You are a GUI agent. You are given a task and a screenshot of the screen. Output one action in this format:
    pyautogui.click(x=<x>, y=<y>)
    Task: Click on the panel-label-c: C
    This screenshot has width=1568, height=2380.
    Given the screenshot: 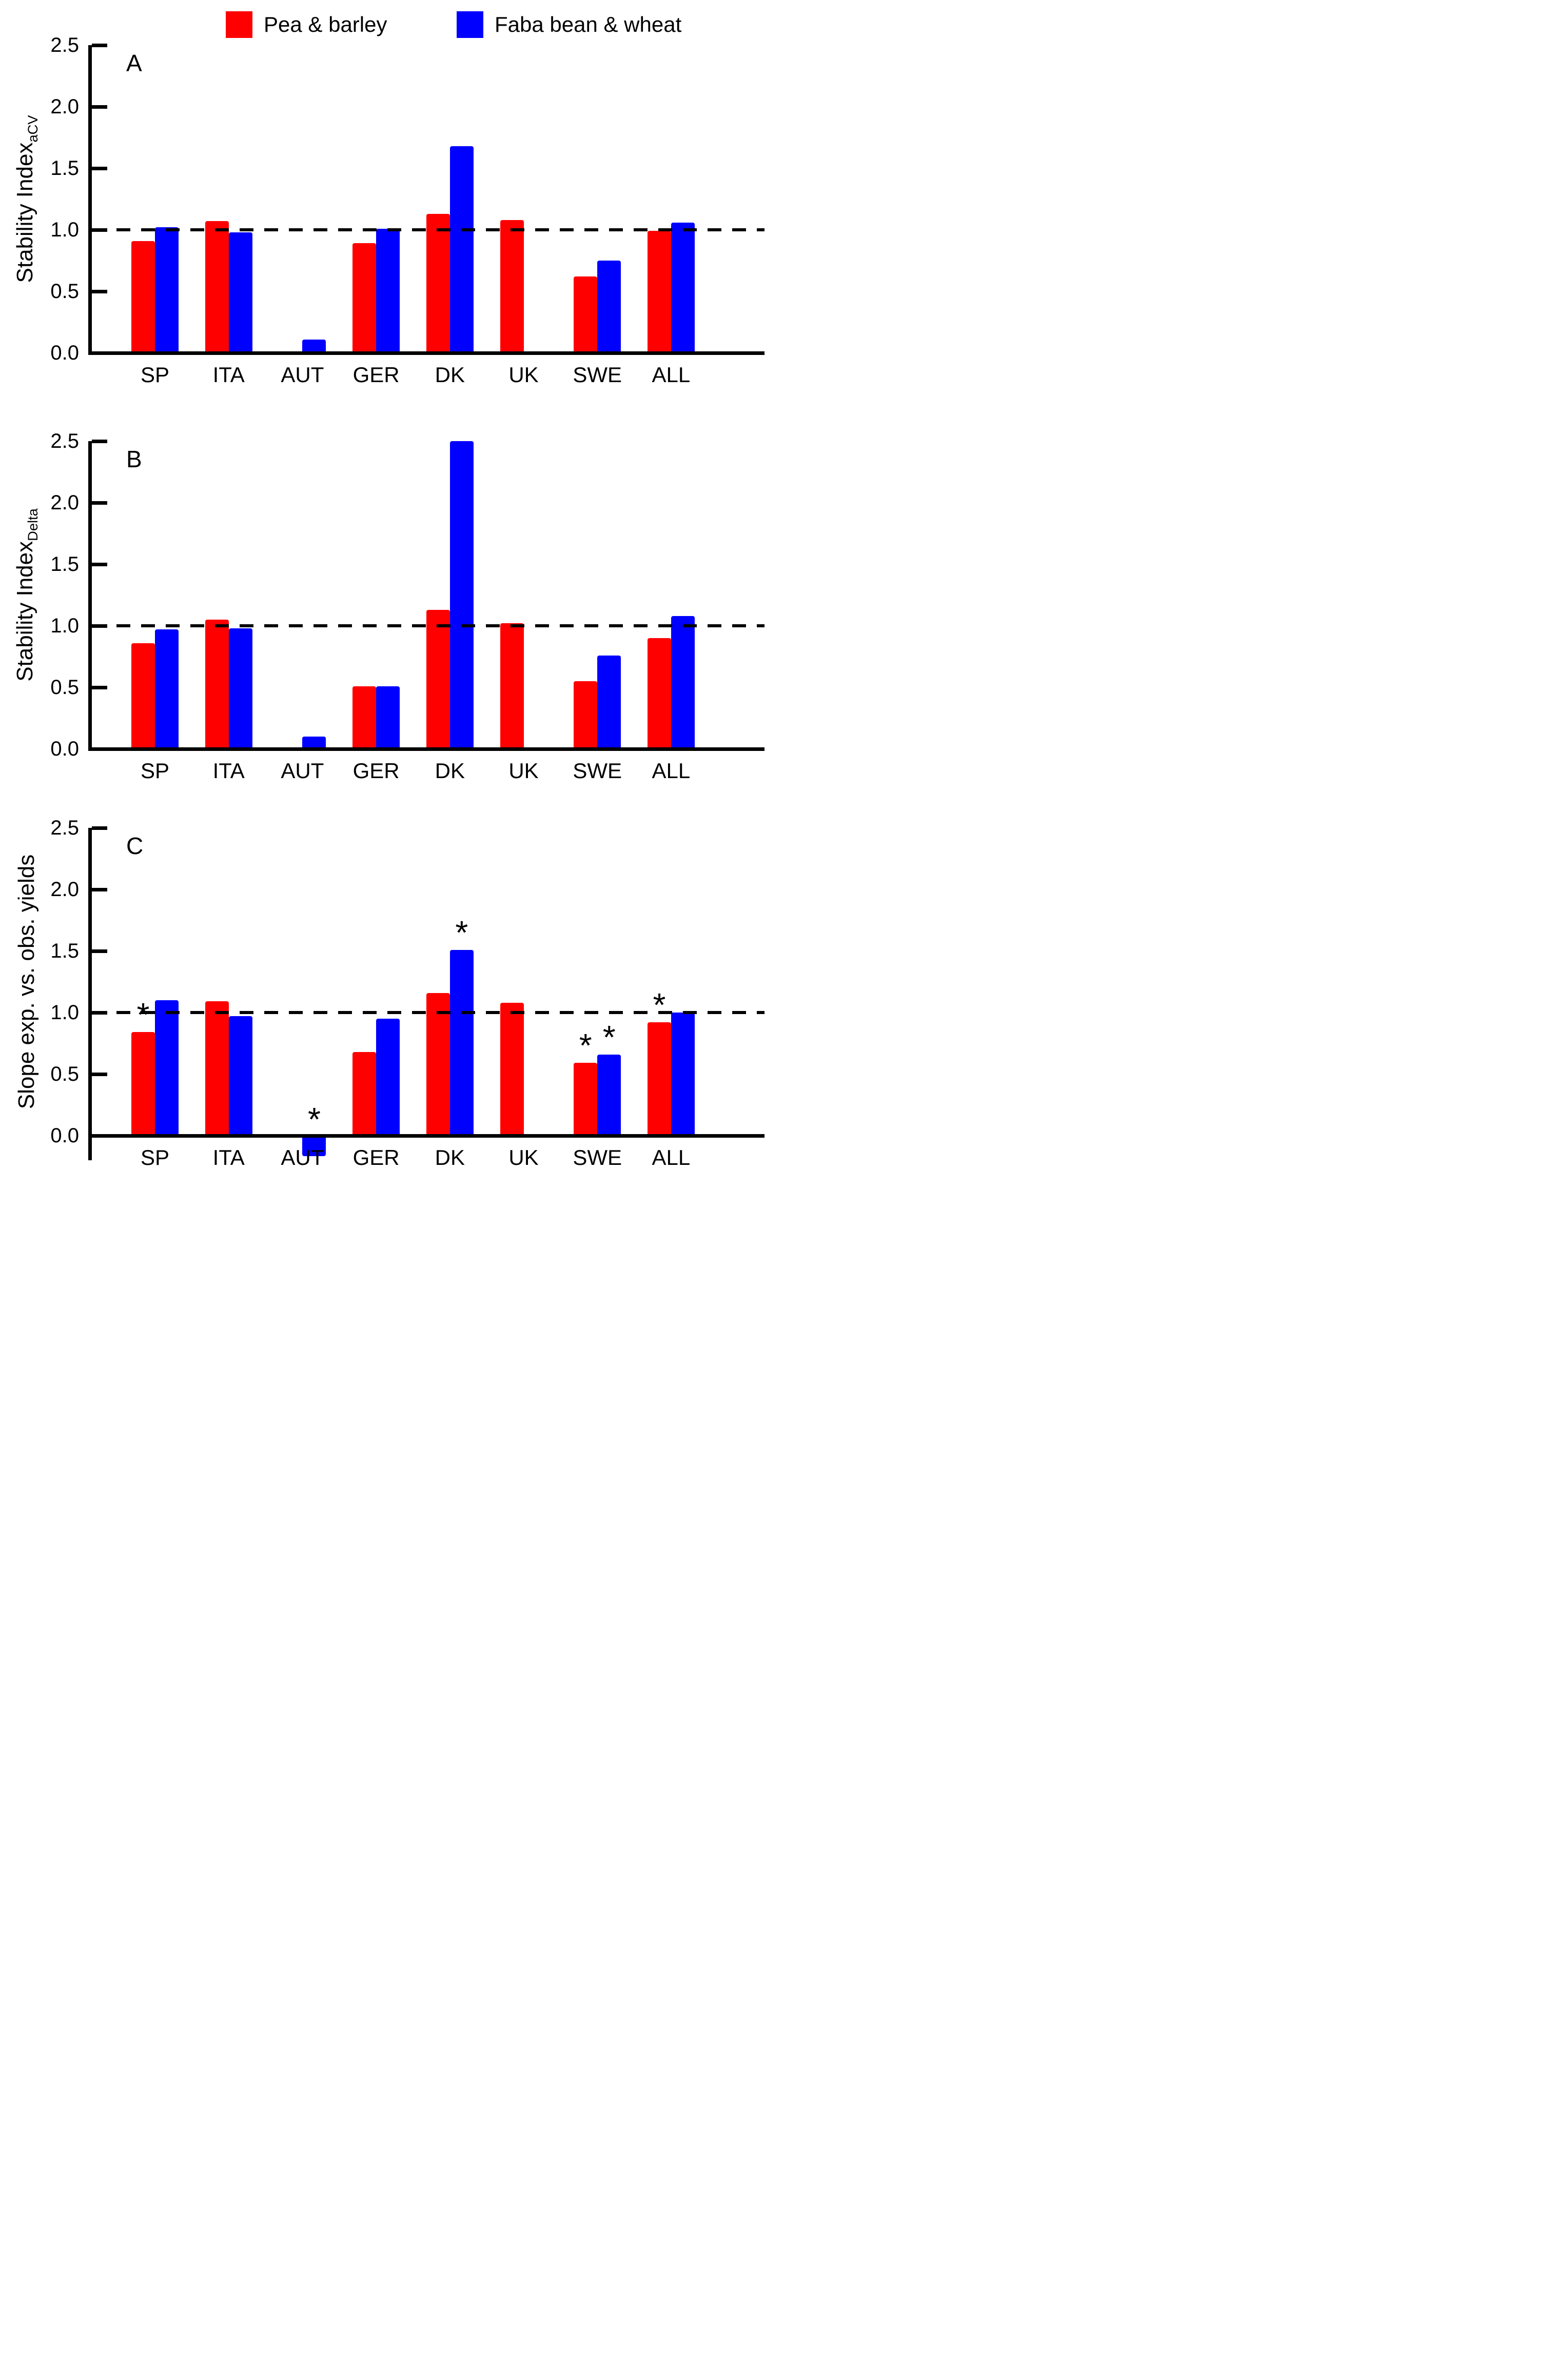 What is the action you would take?
    pyautogui.click(x=135, y=846)
    